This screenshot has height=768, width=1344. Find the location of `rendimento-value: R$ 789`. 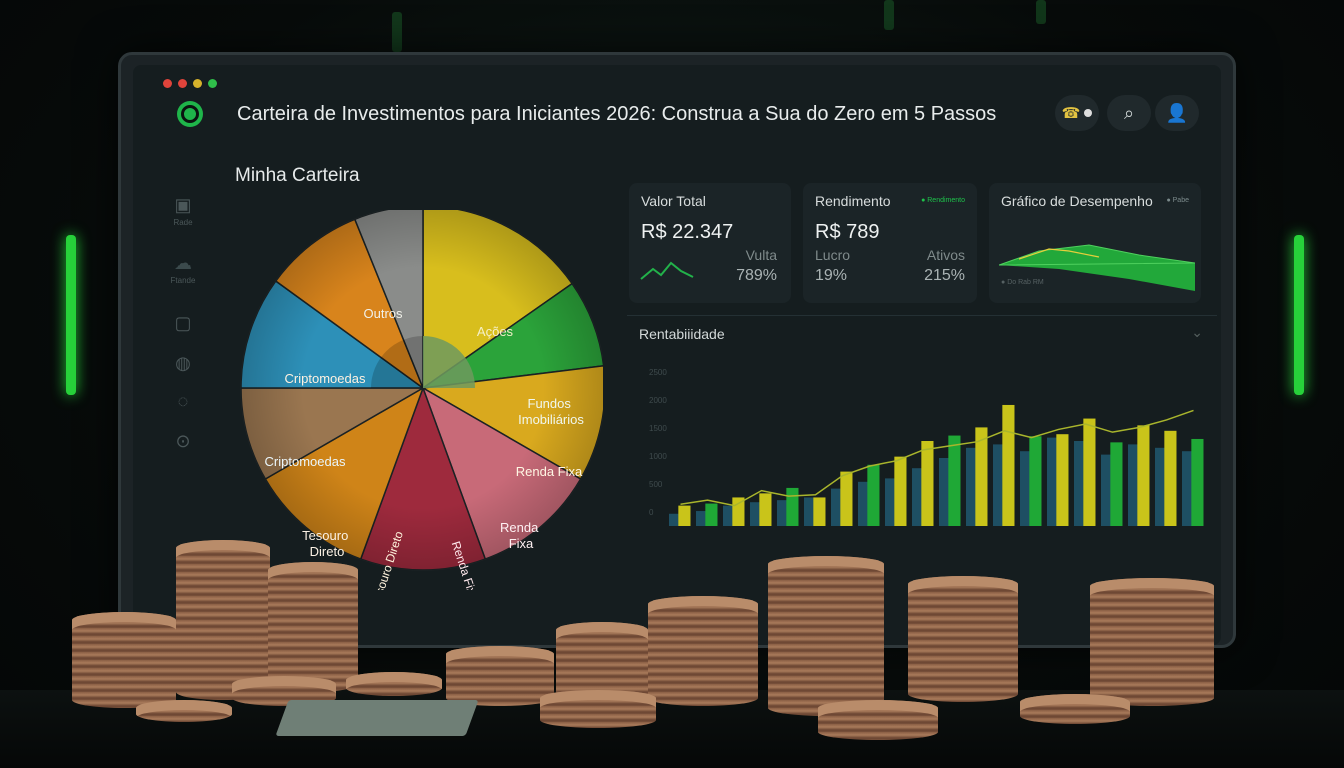

rendimento-value: R$ 789 is located at coordinates (847, 232).